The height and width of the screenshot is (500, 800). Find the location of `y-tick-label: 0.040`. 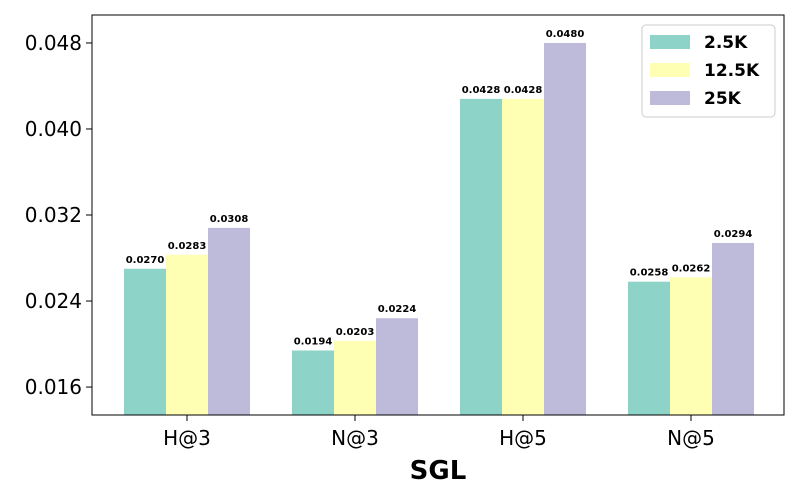

y-tick-label: 0.040 is located at coordinates (53, 129).